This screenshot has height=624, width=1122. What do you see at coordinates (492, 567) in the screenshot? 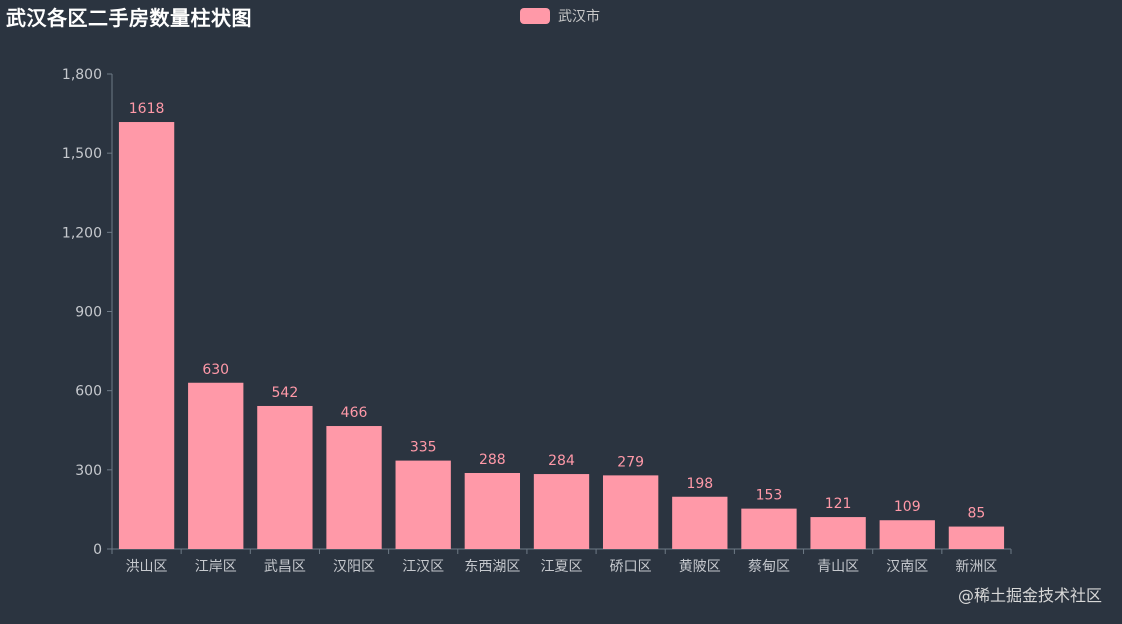
I see `x-tick-label: 东西湖区` at bounding box center [492, 567].